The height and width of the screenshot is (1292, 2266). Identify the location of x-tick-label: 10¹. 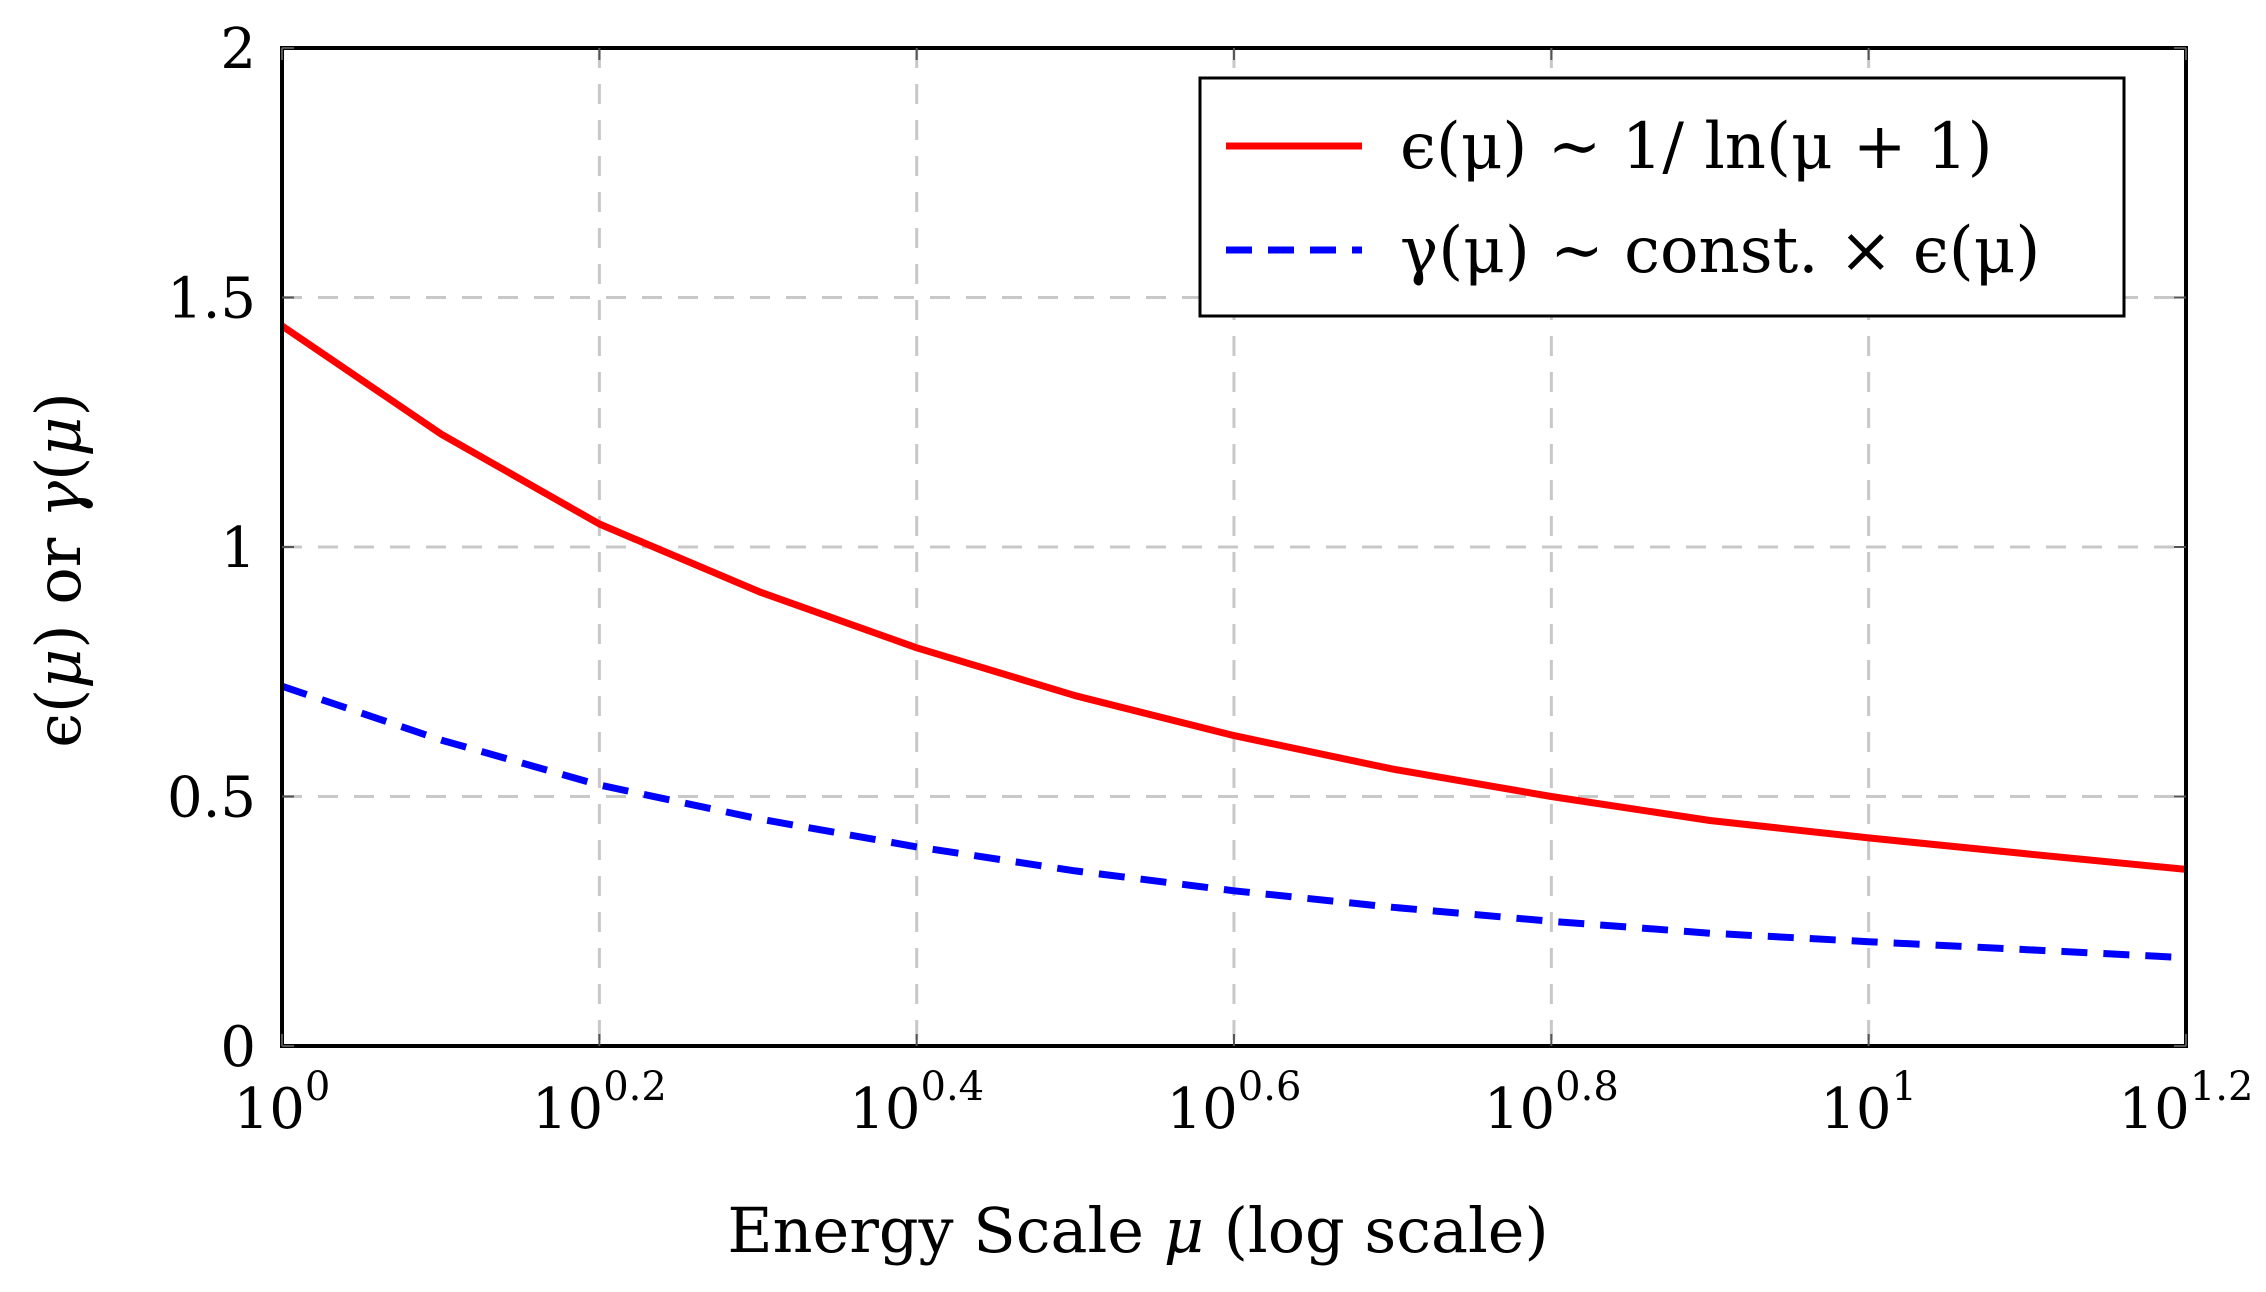
(1868, 1103).